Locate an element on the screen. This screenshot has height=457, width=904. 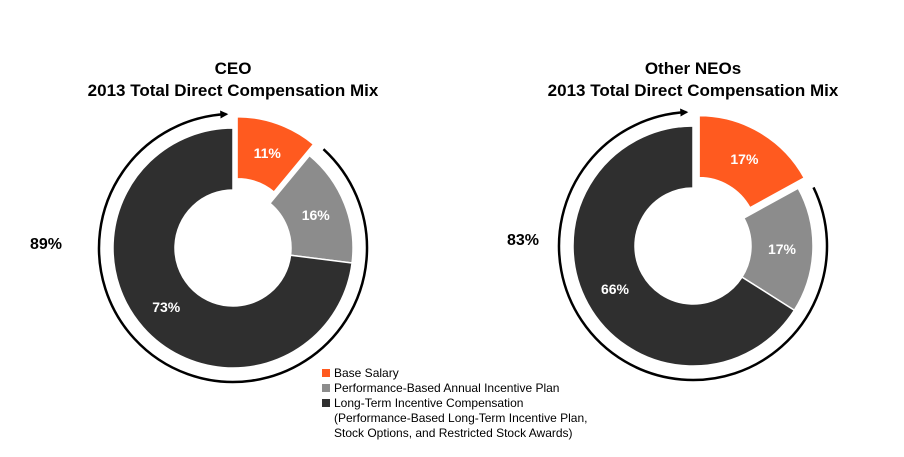
legend-item-long-term: Long-Term Incentive Compensation is located at coordinates (454, 403).